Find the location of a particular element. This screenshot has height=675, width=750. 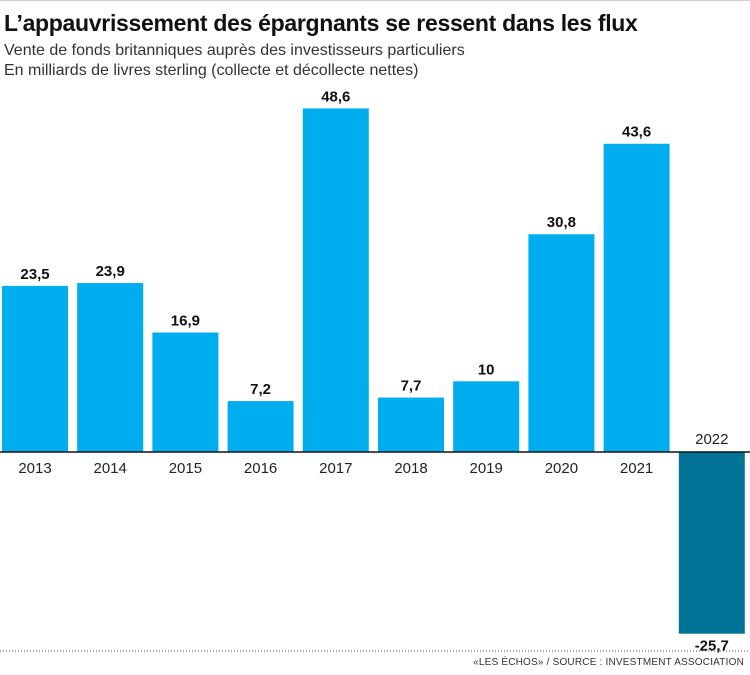

tick-label-2016: 2016 is located at coordinates (260, 468).